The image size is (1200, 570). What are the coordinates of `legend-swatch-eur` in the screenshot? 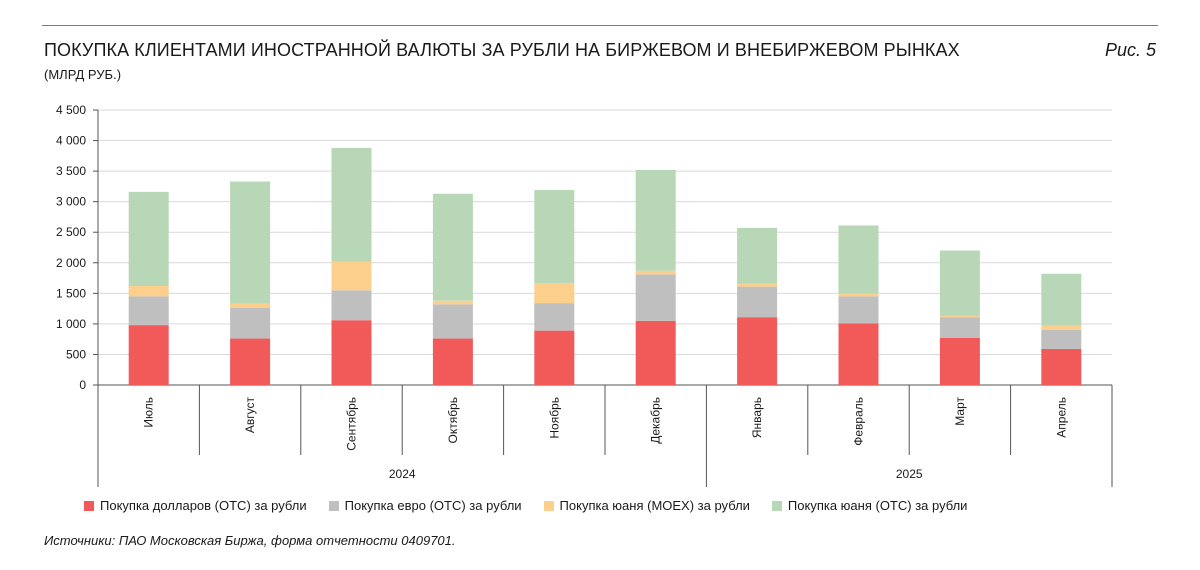 It's located at (333, 505).